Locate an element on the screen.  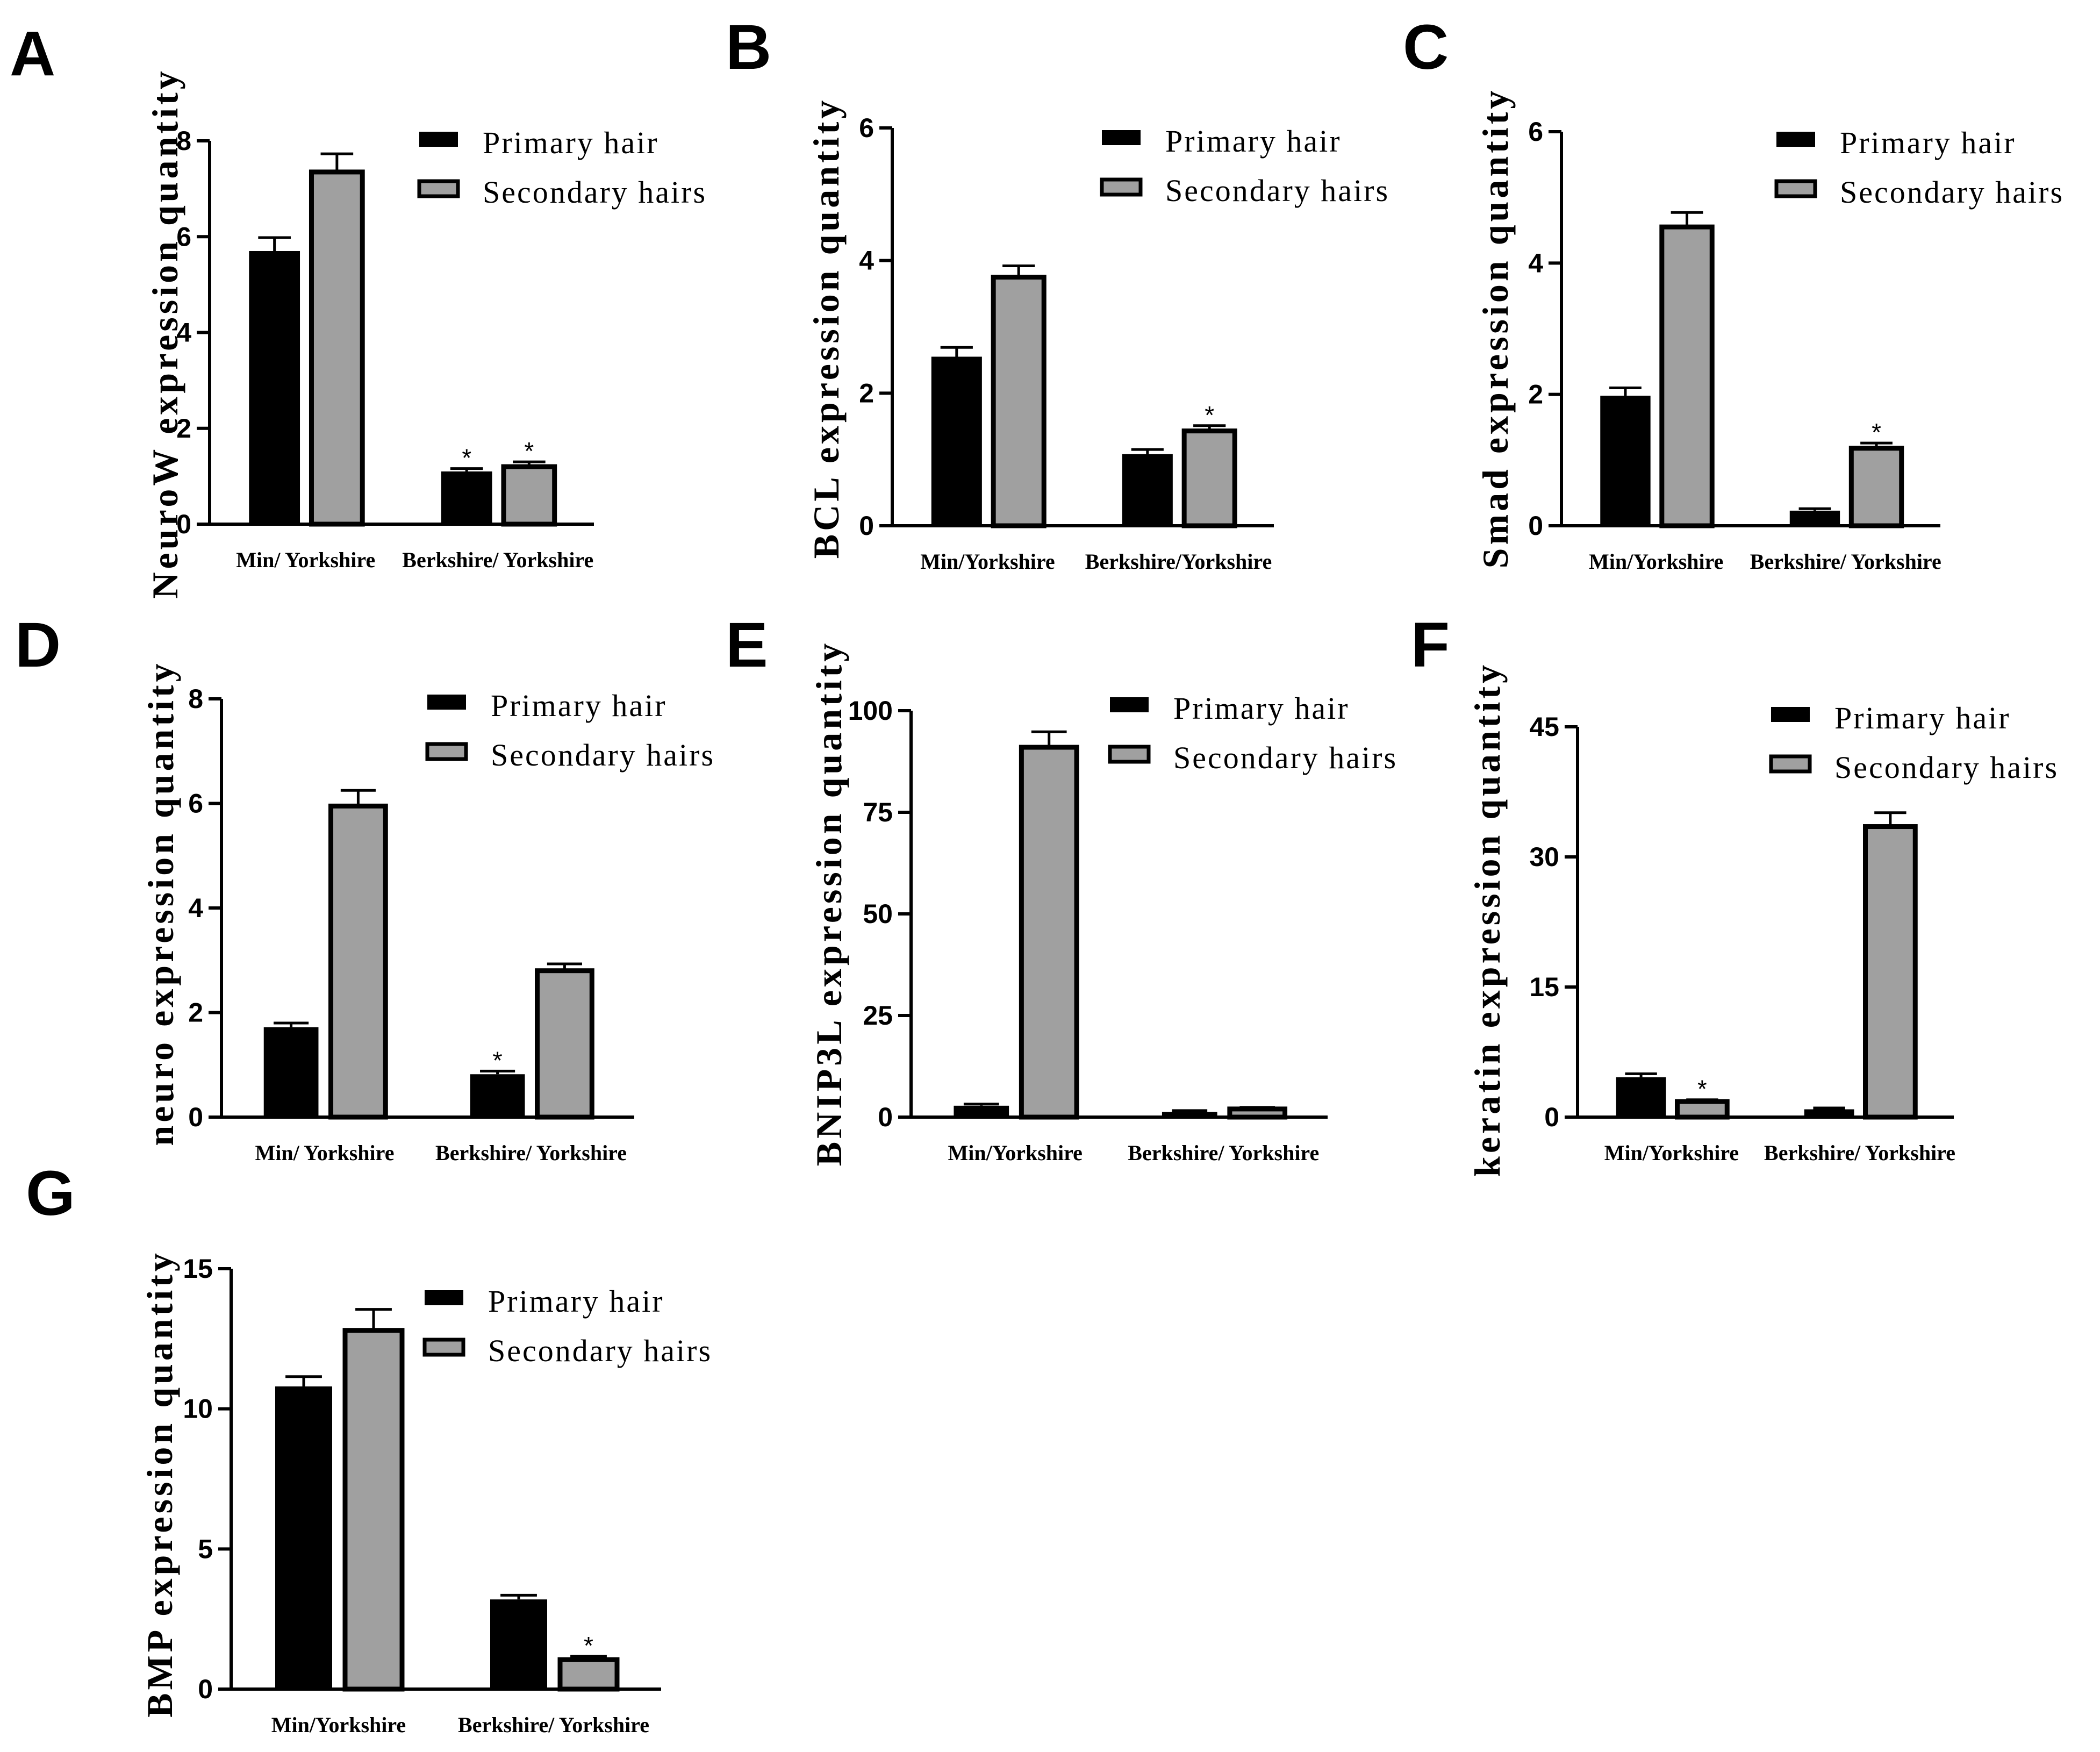
legend-swatch-b-secondary is located at coordinates (1121, 187).